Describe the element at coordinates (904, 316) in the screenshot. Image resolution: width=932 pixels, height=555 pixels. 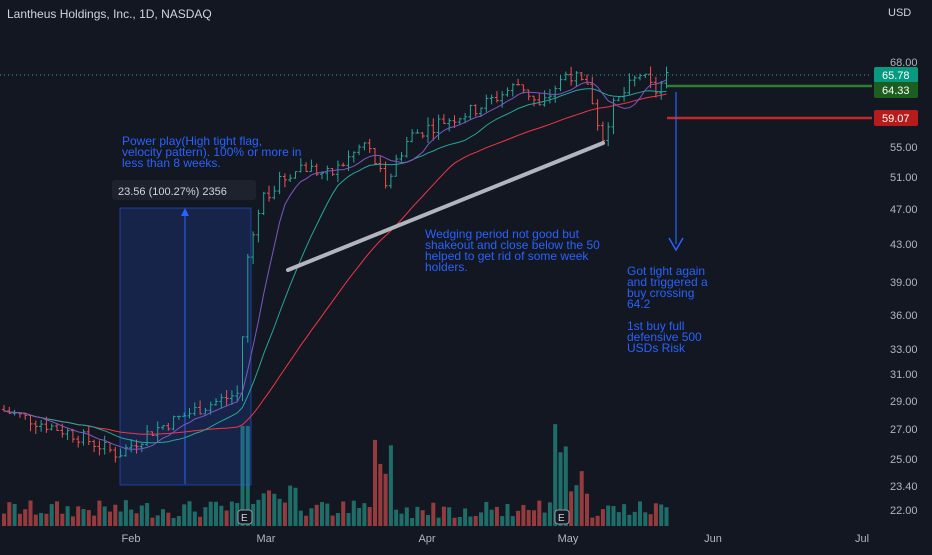
I see `price-scale-label: 36.00` at that location.